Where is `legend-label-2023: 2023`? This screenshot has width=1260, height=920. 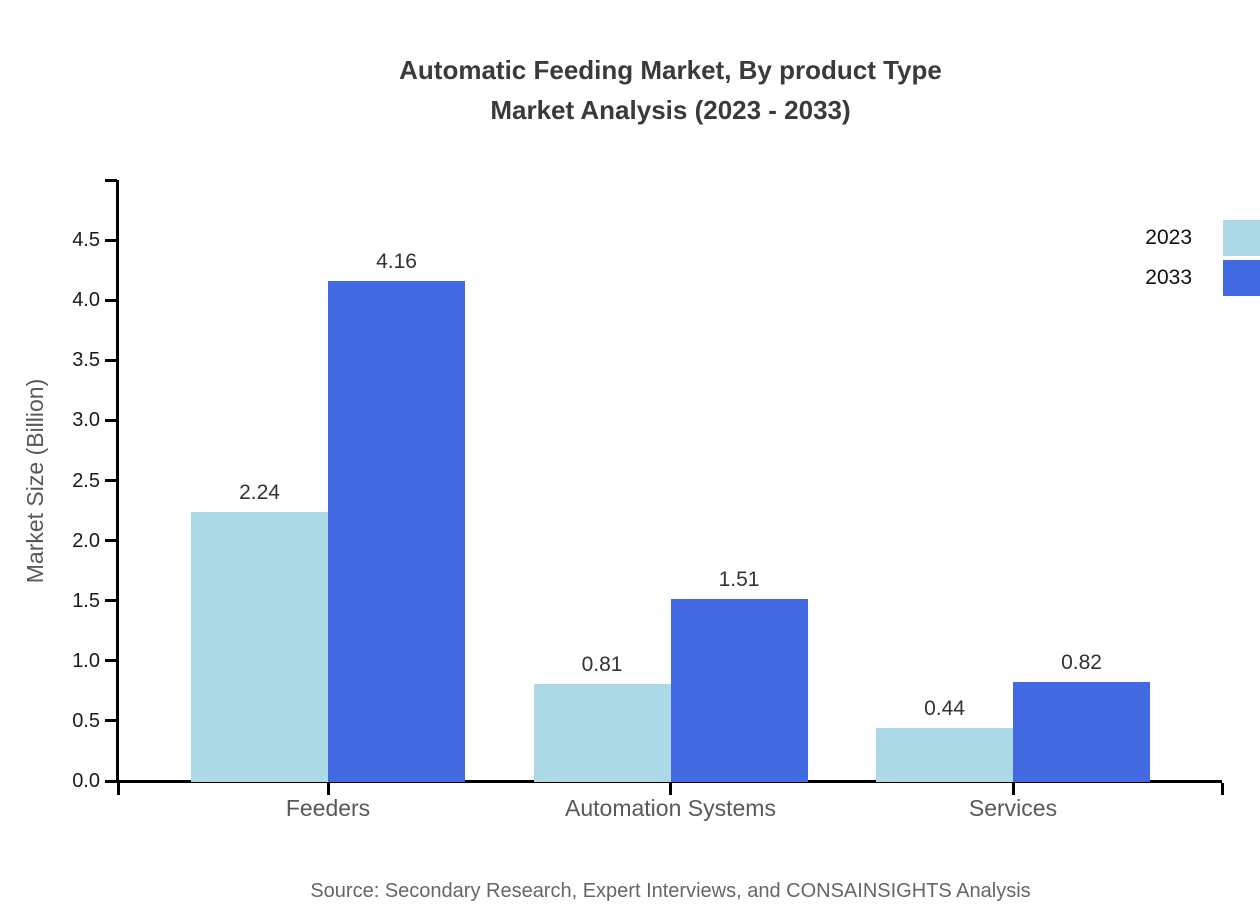 legend-label-2023: 2023 is located at coordinates (1168, 237).